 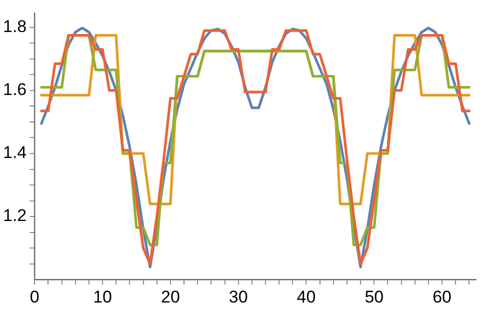 I want to click on x-tick-label: 20, so click(x=170, y=296).